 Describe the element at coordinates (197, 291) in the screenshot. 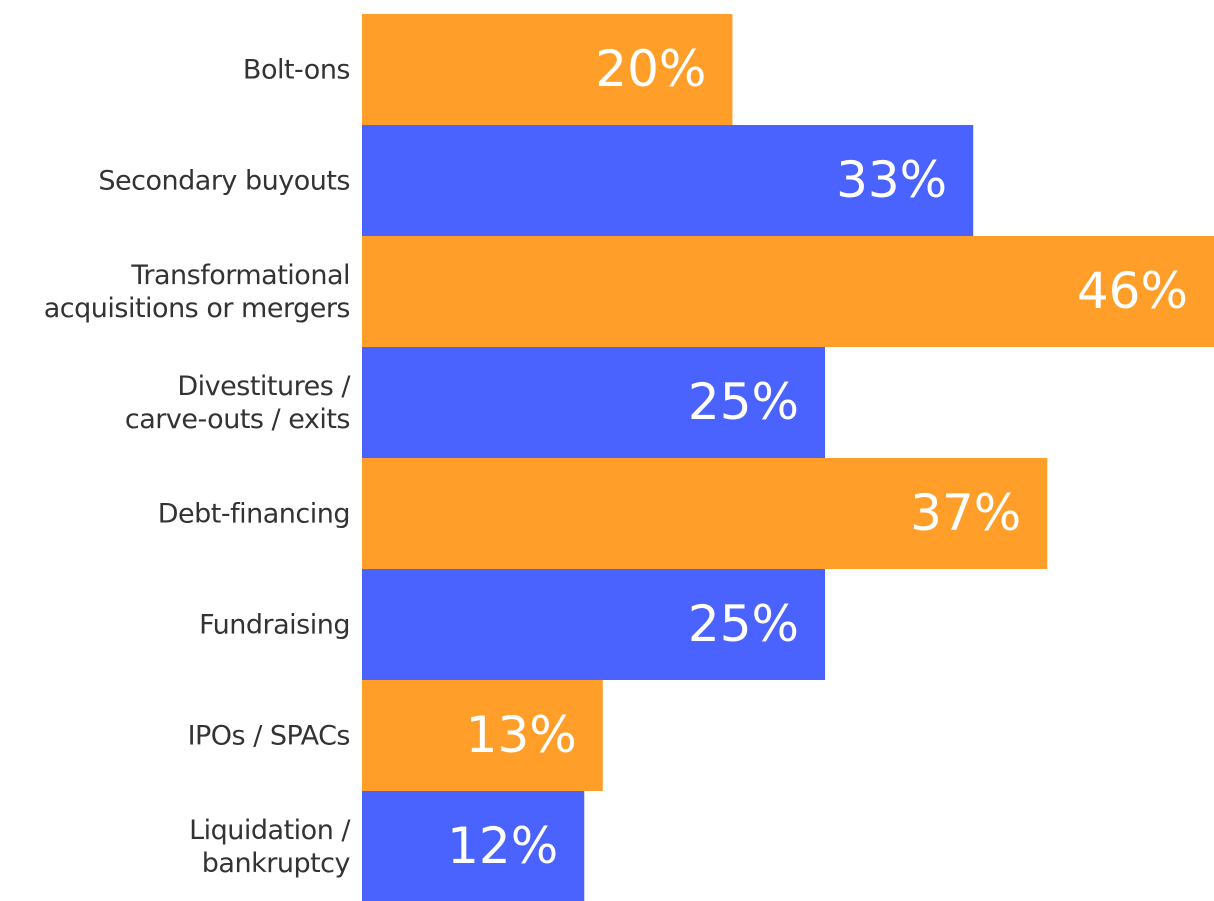

I see `category-label: Transformational acquisitions or mergers` at that location.